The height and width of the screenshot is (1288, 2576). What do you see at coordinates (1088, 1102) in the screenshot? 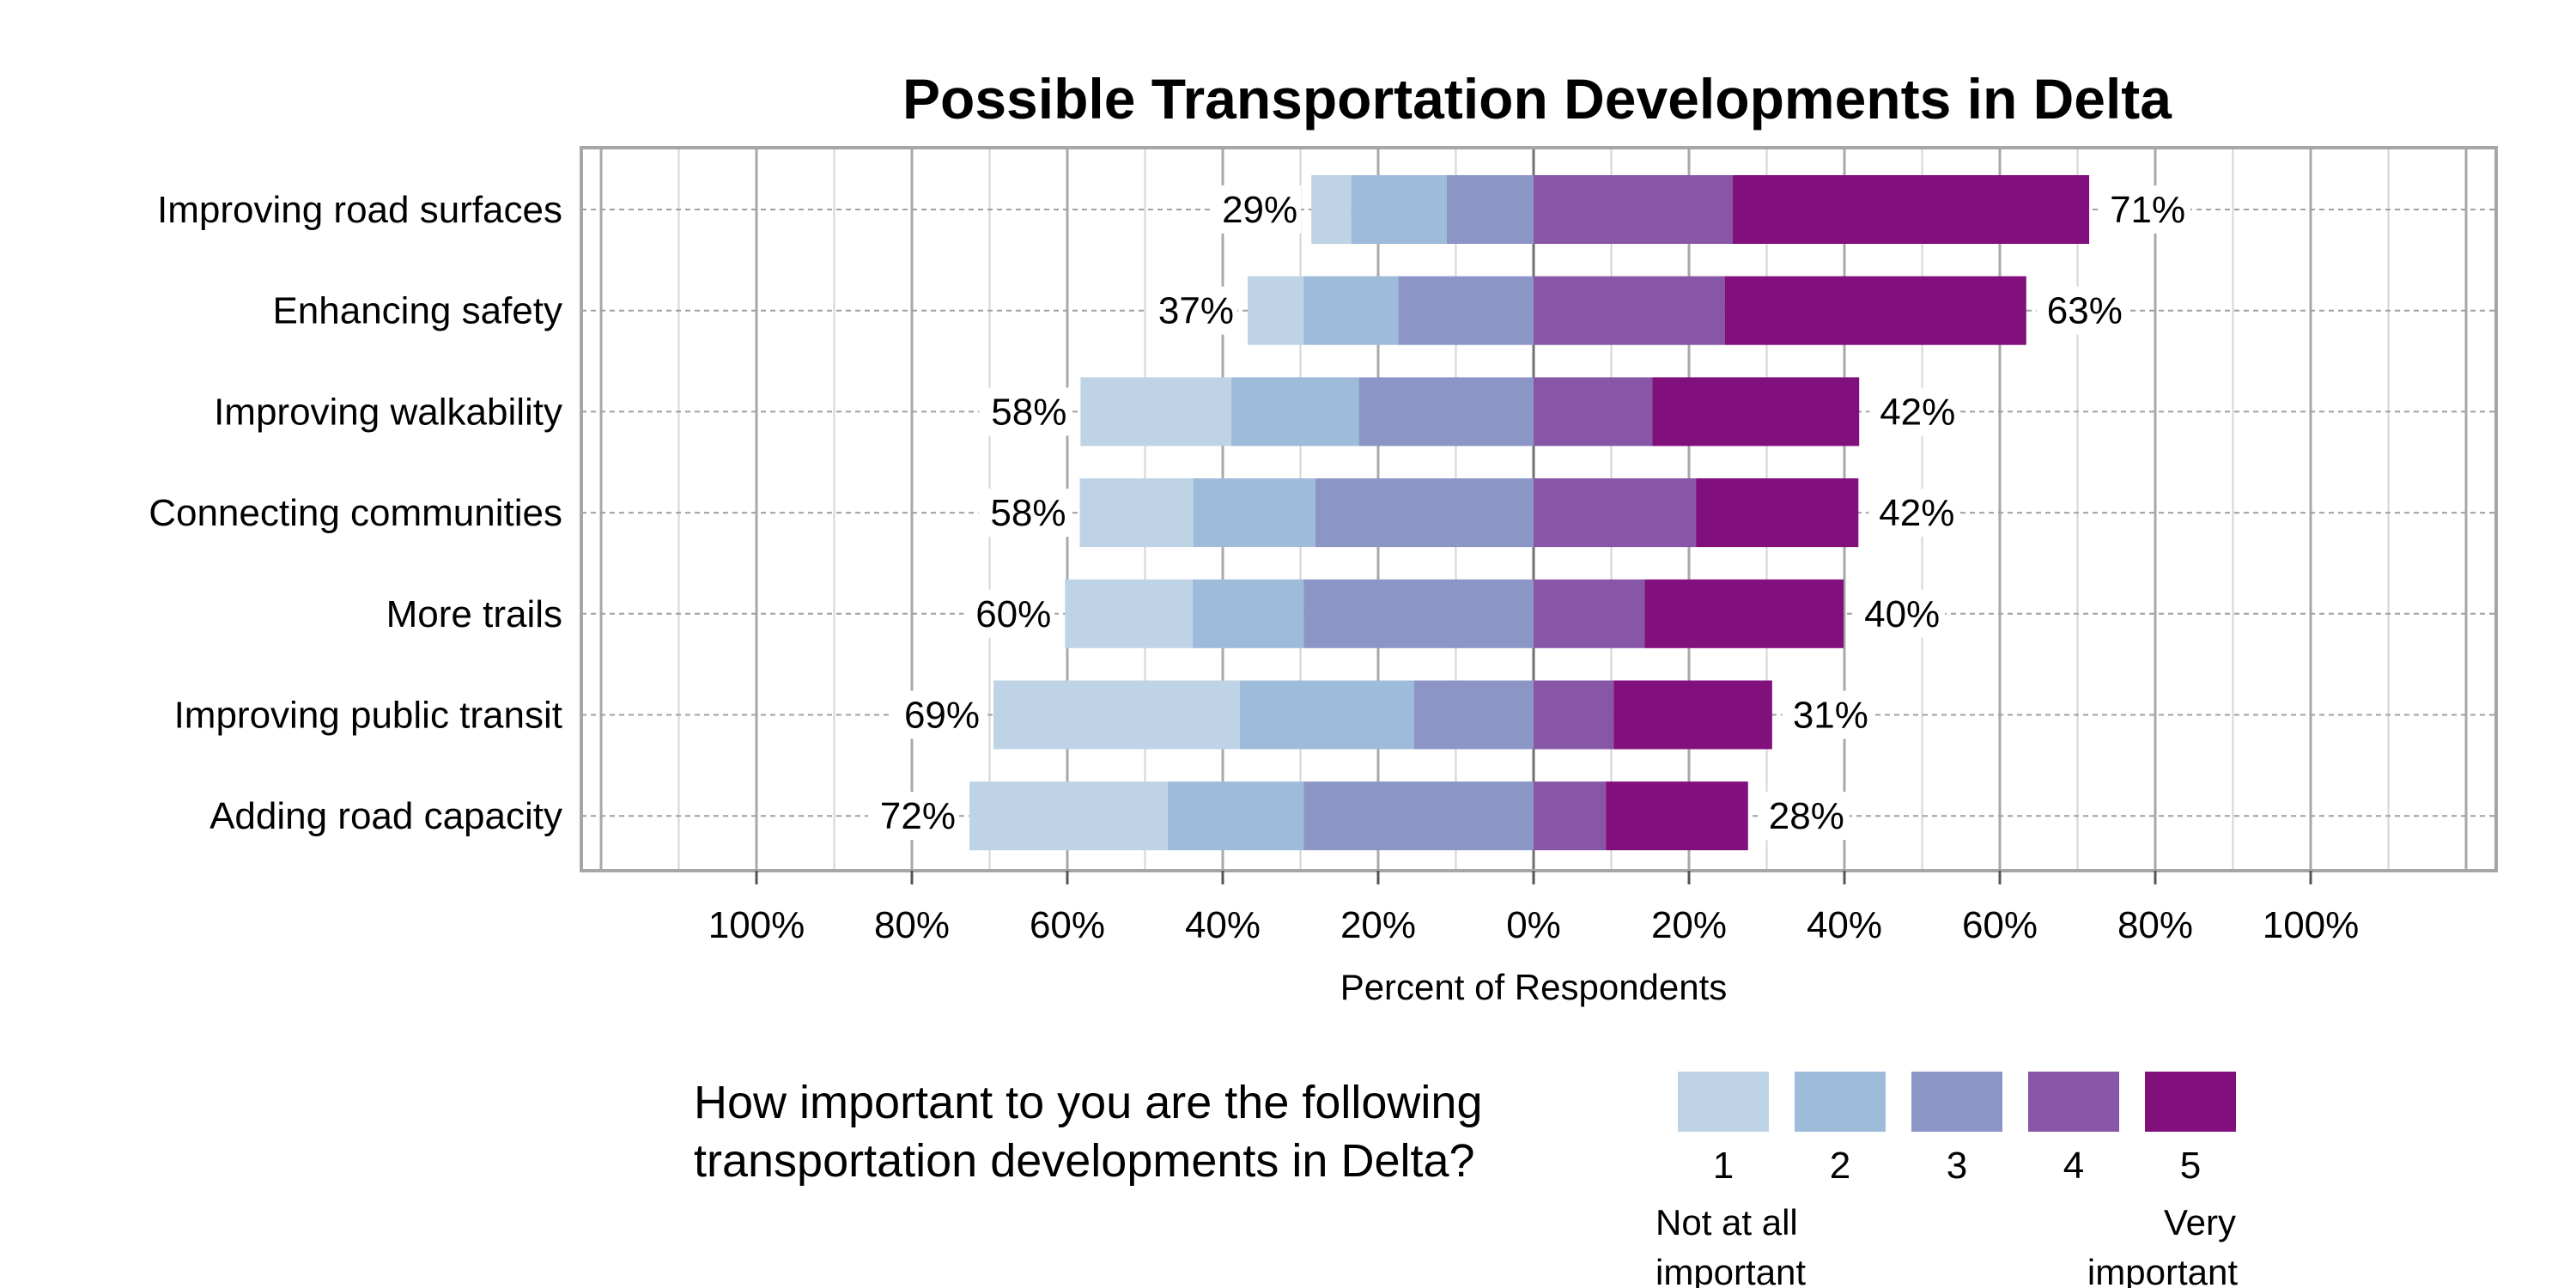
I see `legend-question-line-1: How important to you are the following` at bounding box center [1088, 1102].